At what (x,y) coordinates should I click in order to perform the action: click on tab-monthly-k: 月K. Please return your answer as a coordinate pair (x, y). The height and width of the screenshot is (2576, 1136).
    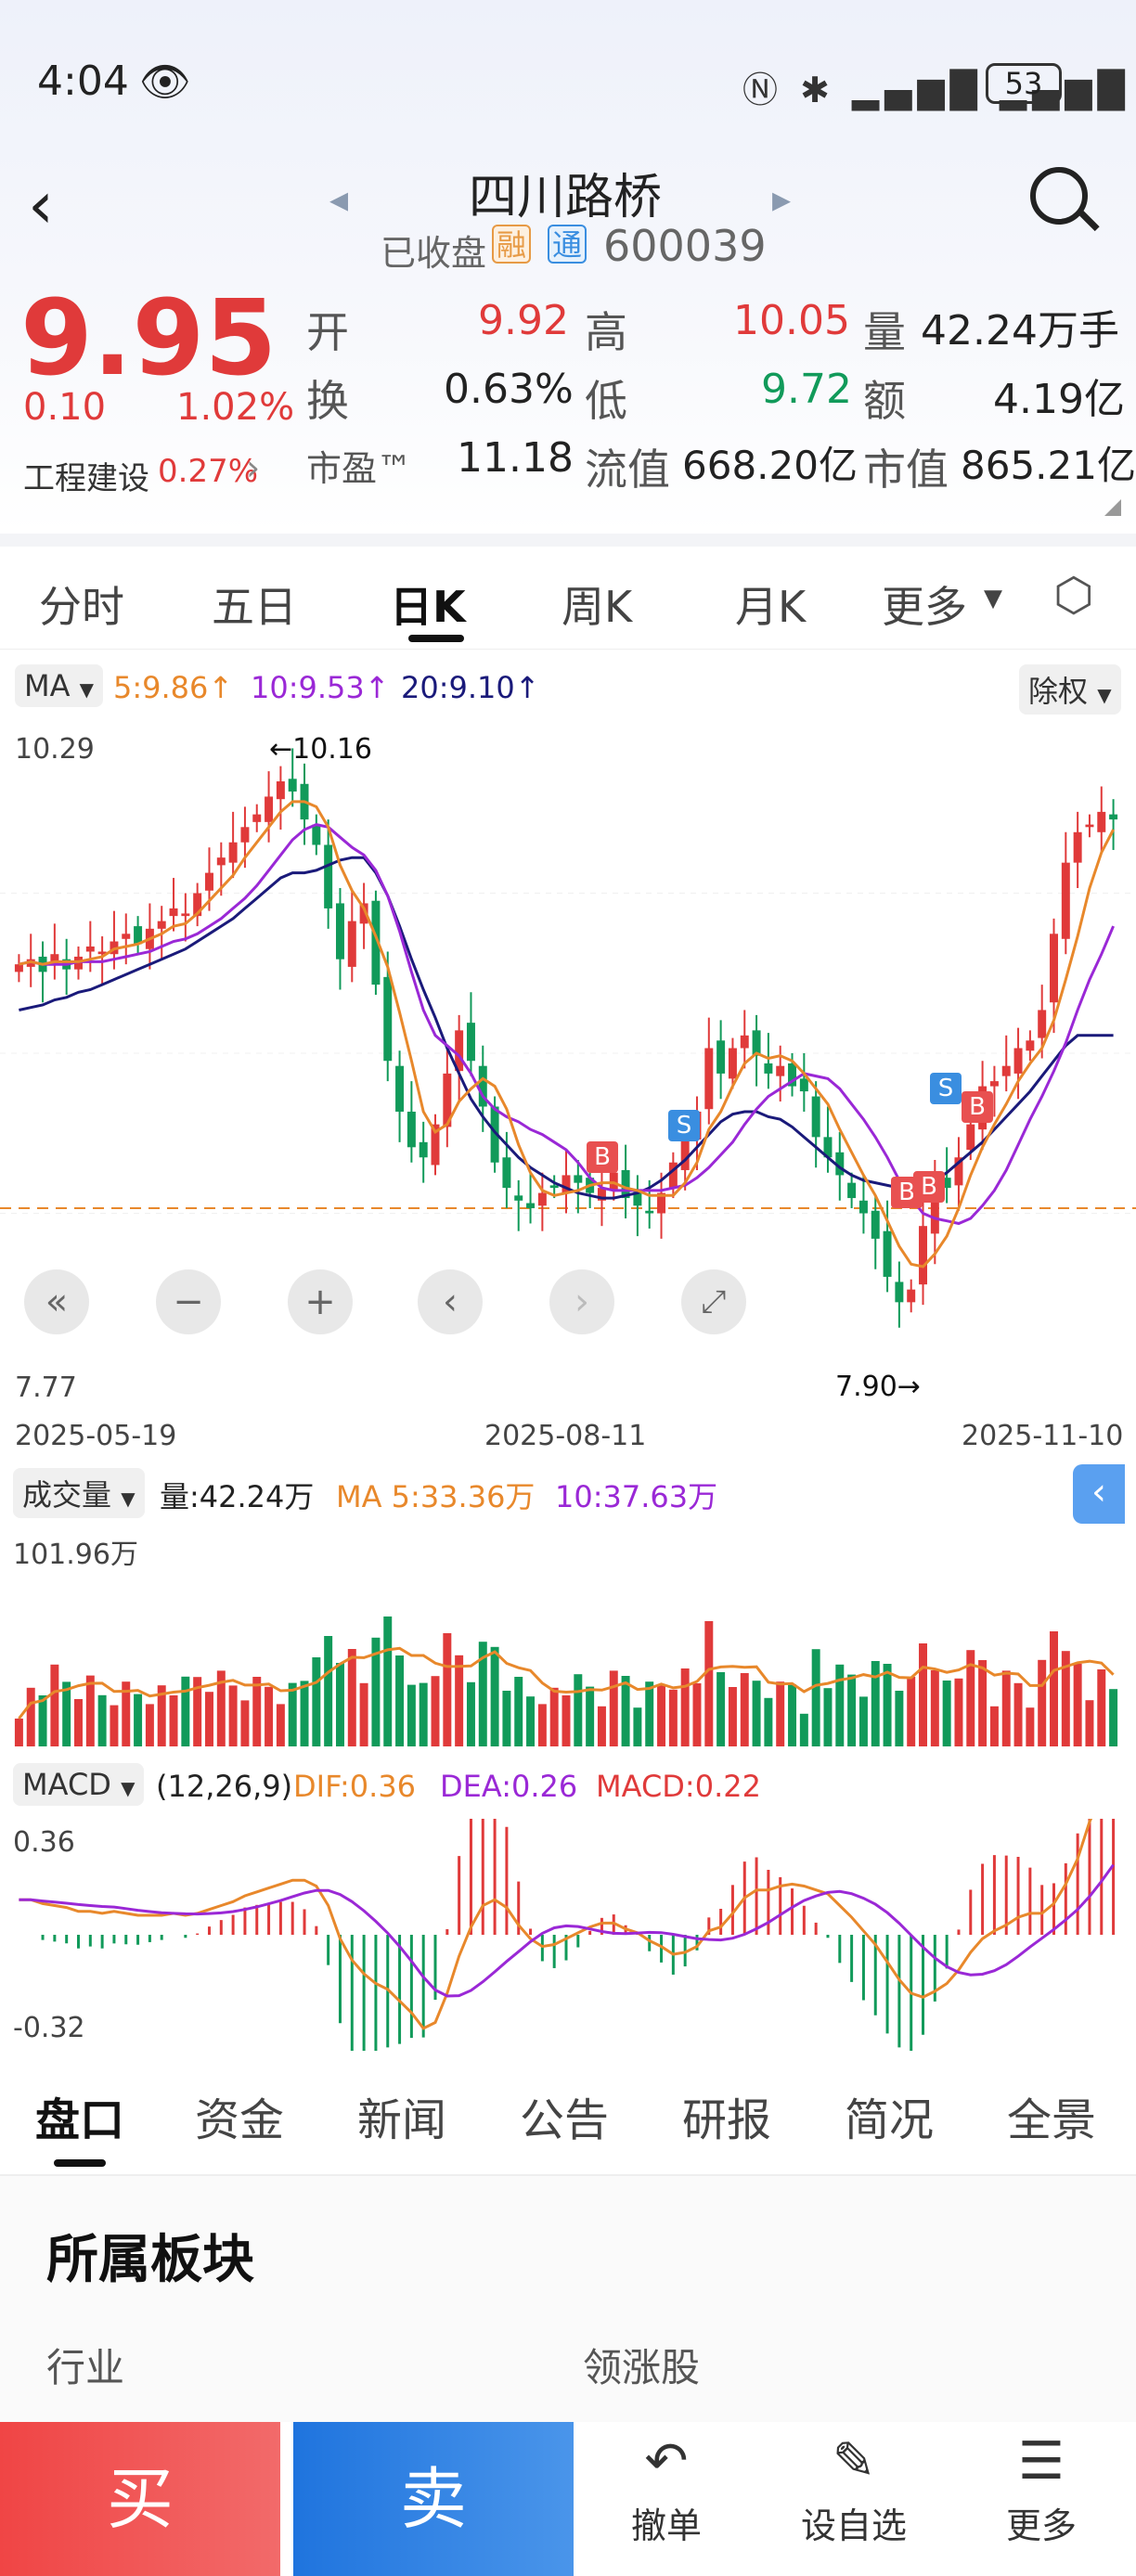
    Looking at the image, I should click on (771, 607).